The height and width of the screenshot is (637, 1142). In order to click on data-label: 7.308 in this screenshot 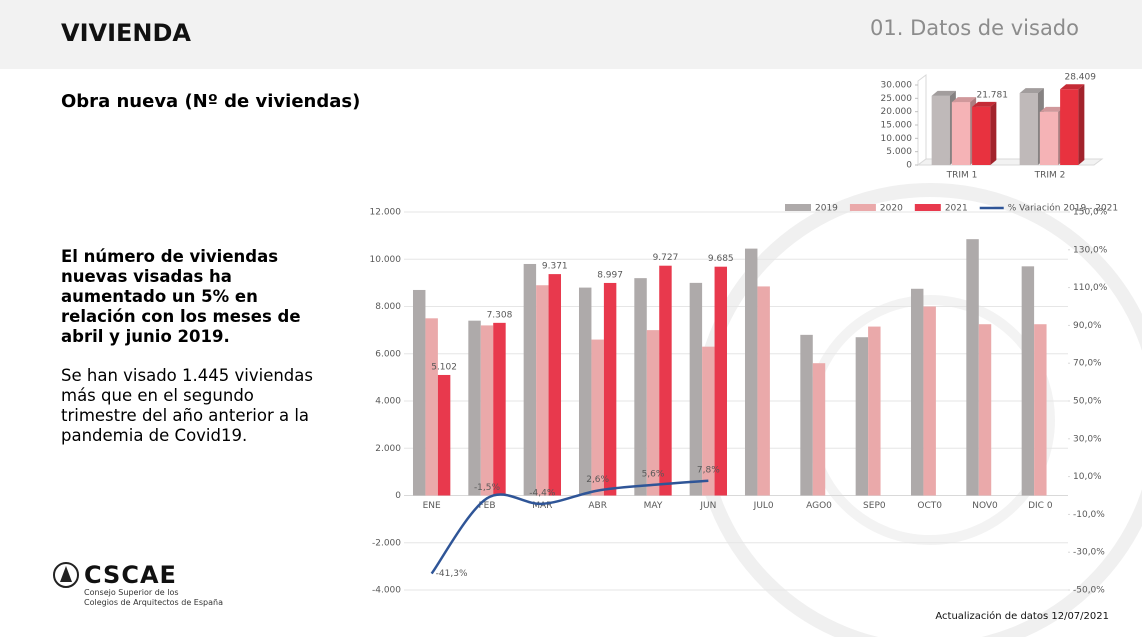, I will do `click(500, 315)`.